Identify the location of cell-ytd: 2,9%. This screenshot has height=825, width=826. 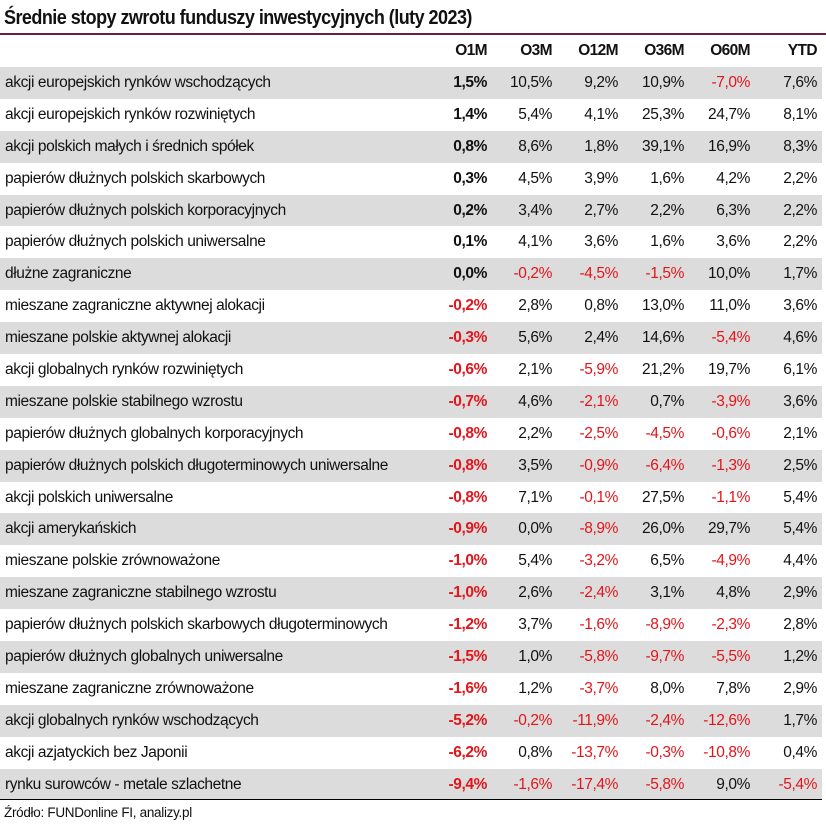
(800, 688).